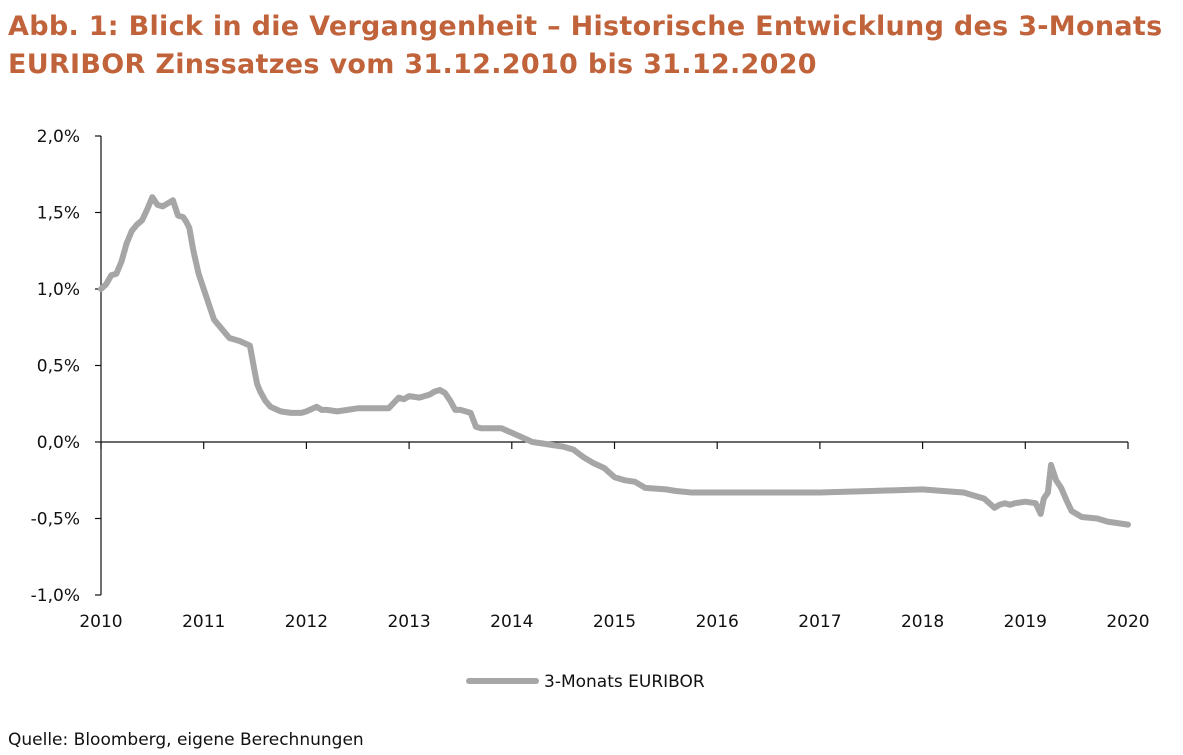 The height and width of the screenshot is (755, 1183). I want to click on y-tick-label: 2,0%, so click(58, 137).